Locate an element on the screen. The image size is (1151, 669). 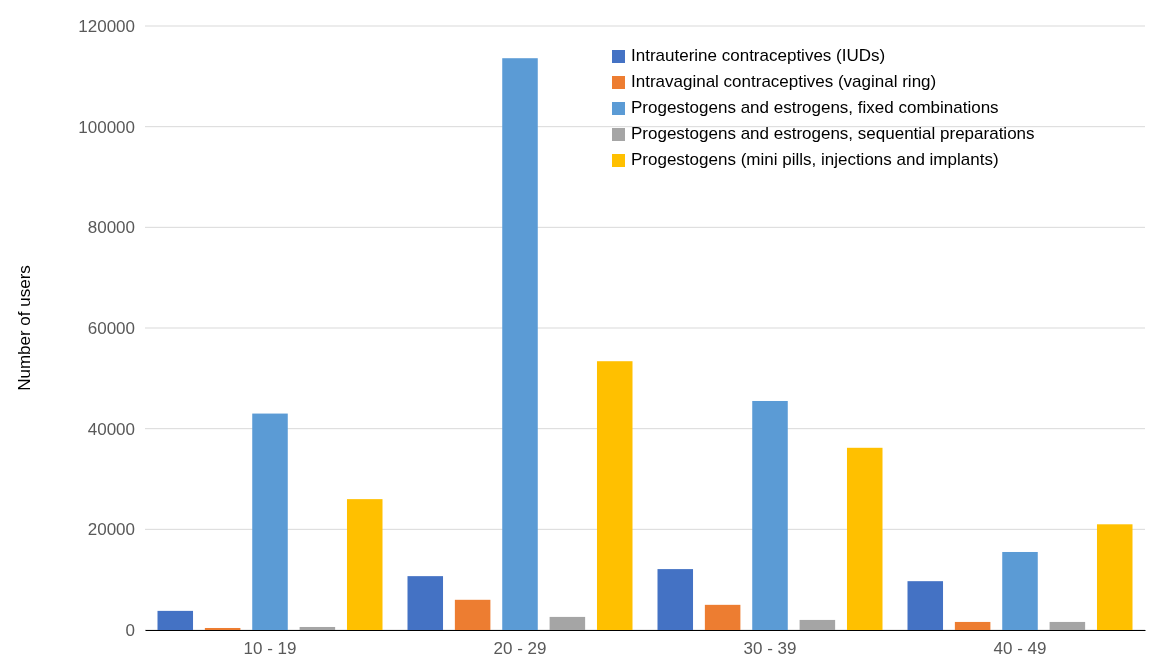
legend-label: Progestogens and estrogens, sequential preparations is located at coordinates (833, 133).